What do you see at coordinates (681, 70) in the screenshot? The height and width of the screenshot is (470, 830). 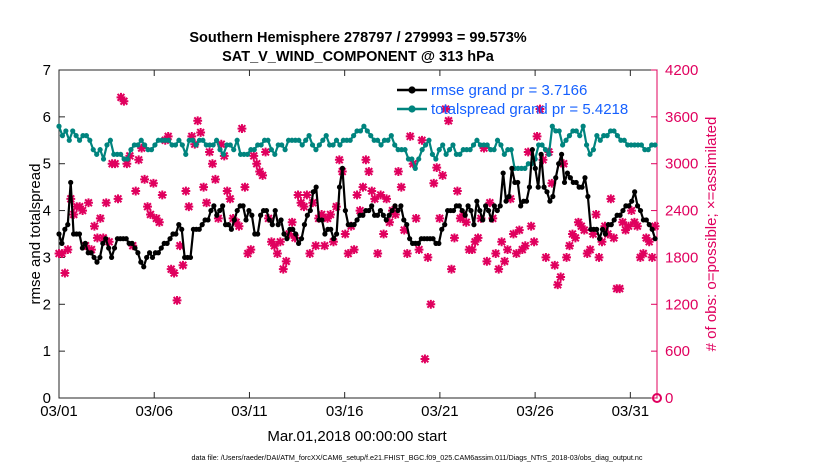 I see `y2-tick-label: 4200` at bounding box center [681, 70].